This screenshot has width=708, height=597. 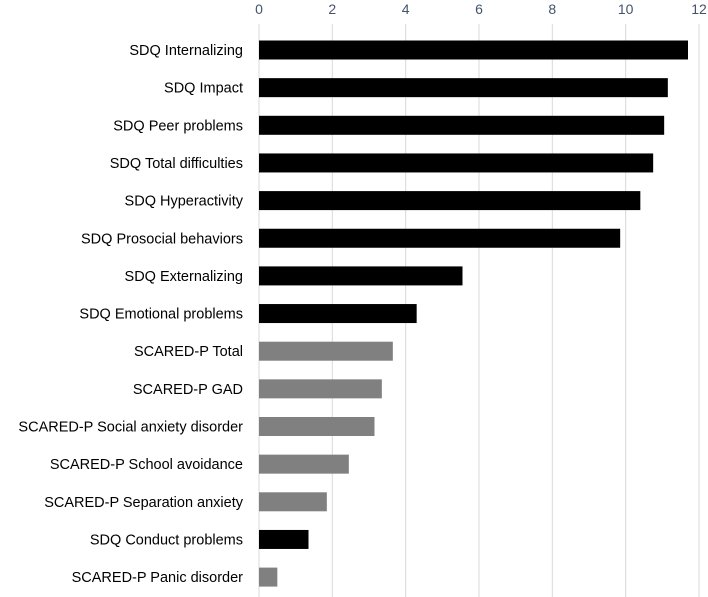 What do you see at coordinates (188, 390) in the screenshot?
I see `category-label: SCARED-P GAD` at bounding box center [188, 390].